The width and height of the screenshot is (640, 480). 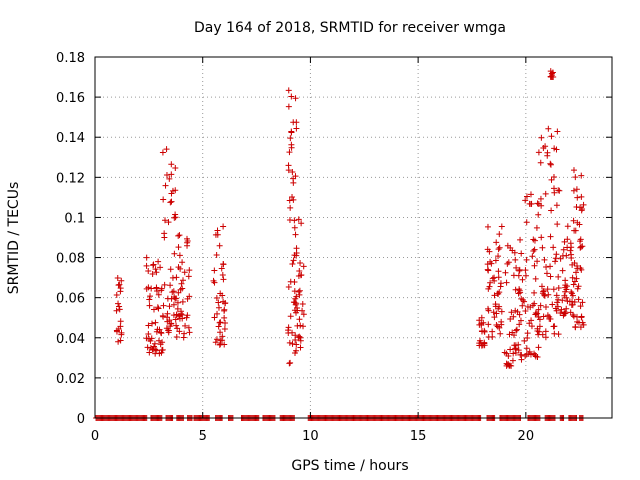 I want to click on x-tick-label: 15, so click(x=418, y=436).